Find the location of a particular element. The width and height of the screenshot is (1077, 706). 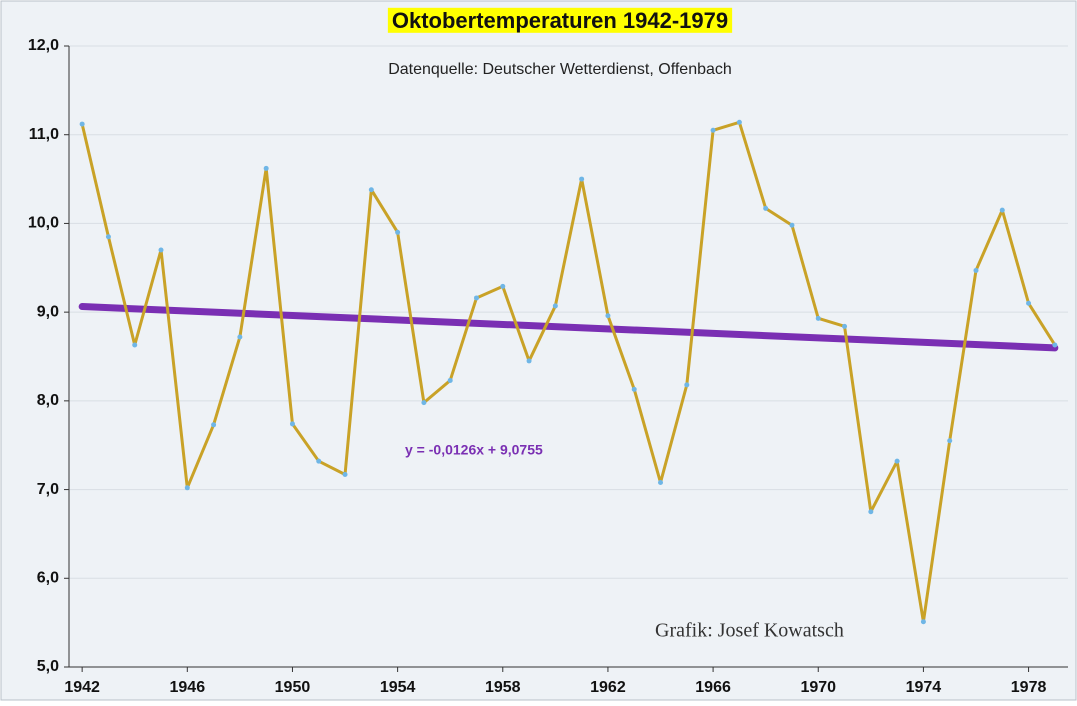

y-tick-label: 7,0 is located at coordinates (48, 489).